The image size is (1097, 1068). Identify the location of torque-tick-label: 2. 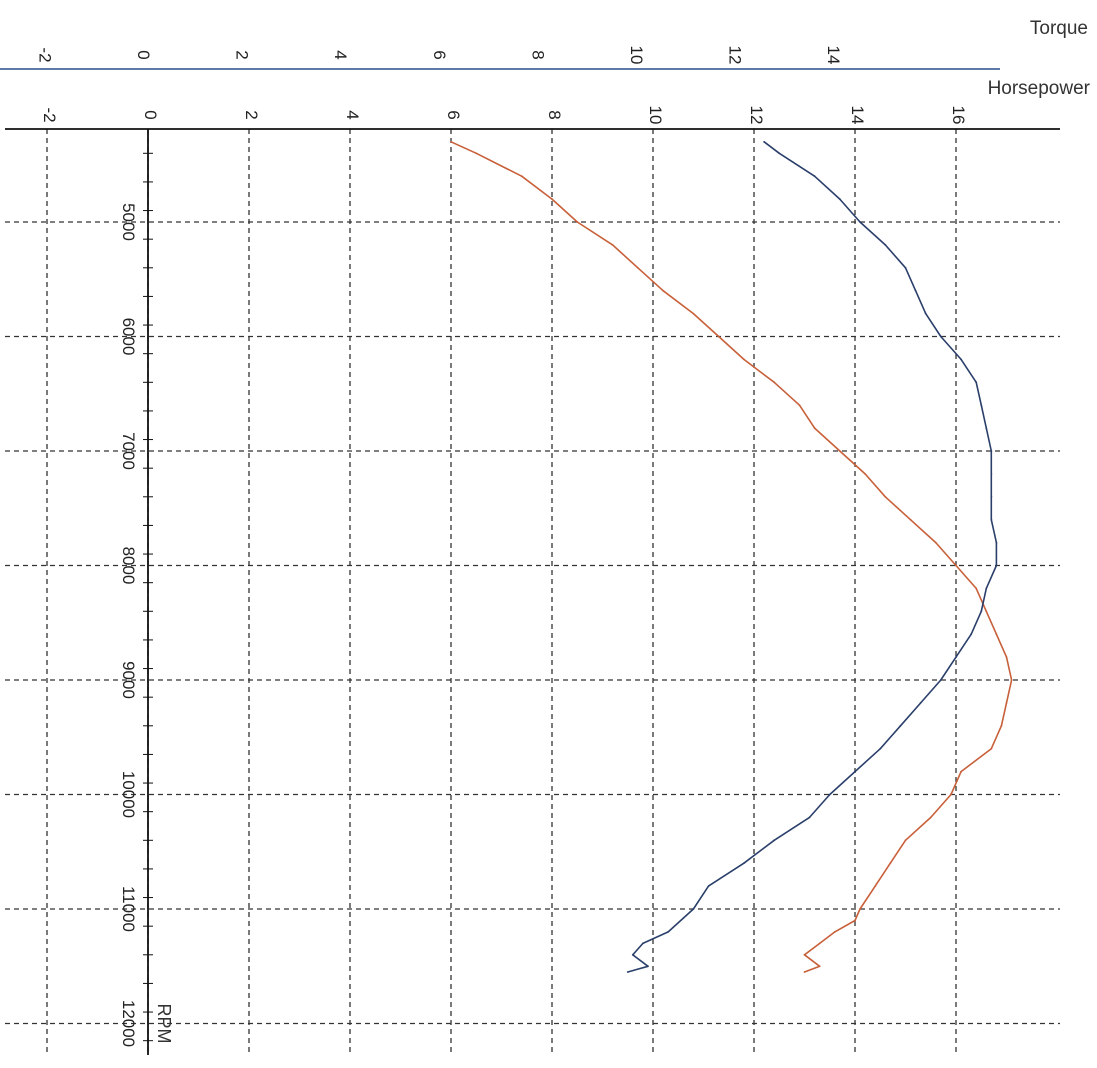
(242, 54).